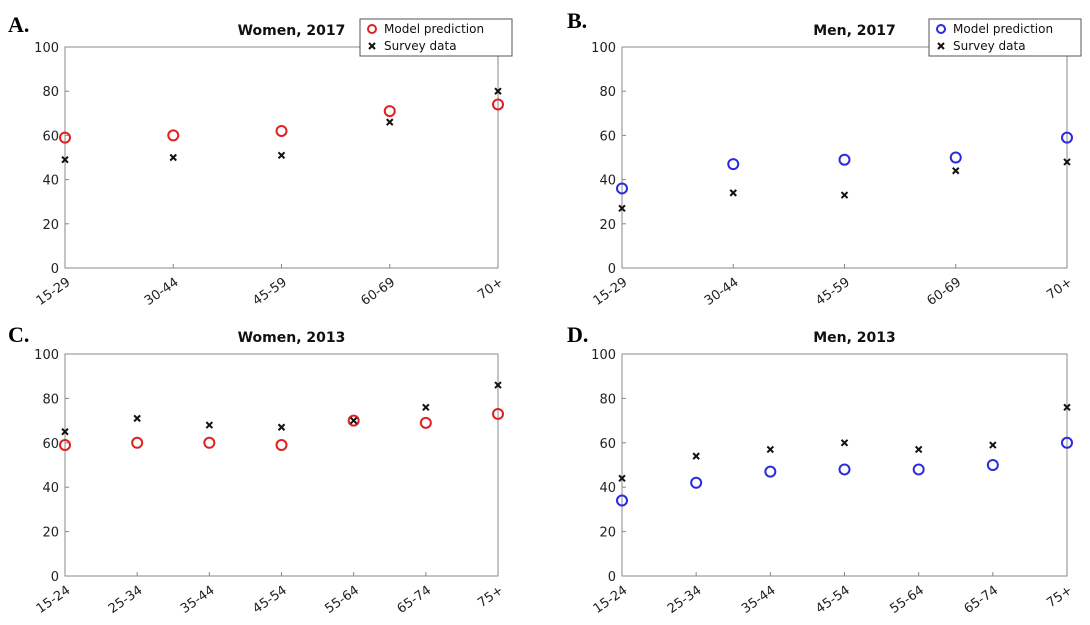 The height and width of the screenshot is (625, 1090). What do you see at coordinates (577, 20) in the screenshot?
I see `panel-letter-b: B.` at bounding box center [577, 20].